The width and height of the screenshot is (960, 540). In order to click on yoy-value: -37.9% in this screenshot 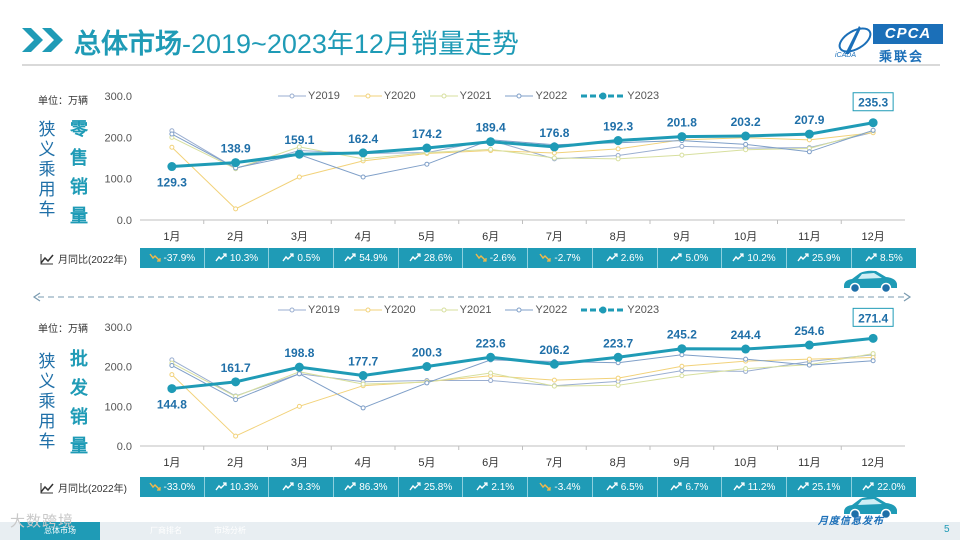, I will do `click(179, 258)`.